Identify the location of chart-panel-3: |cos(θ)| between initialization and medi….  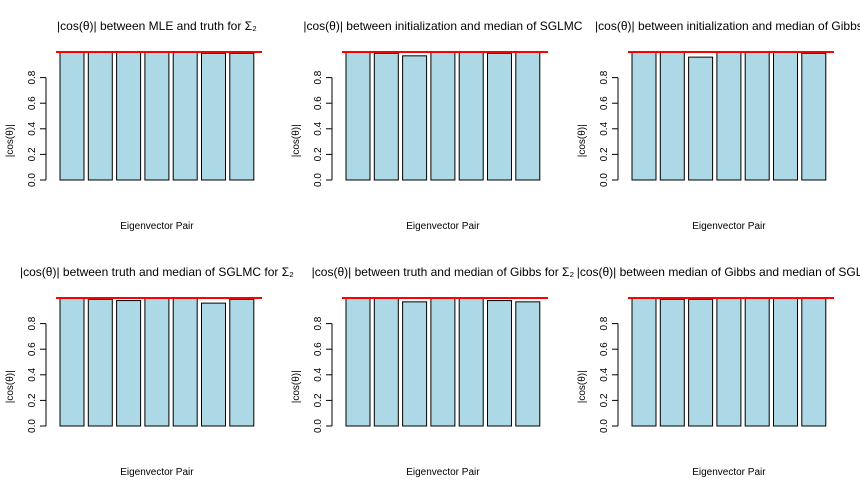
(718, 125).